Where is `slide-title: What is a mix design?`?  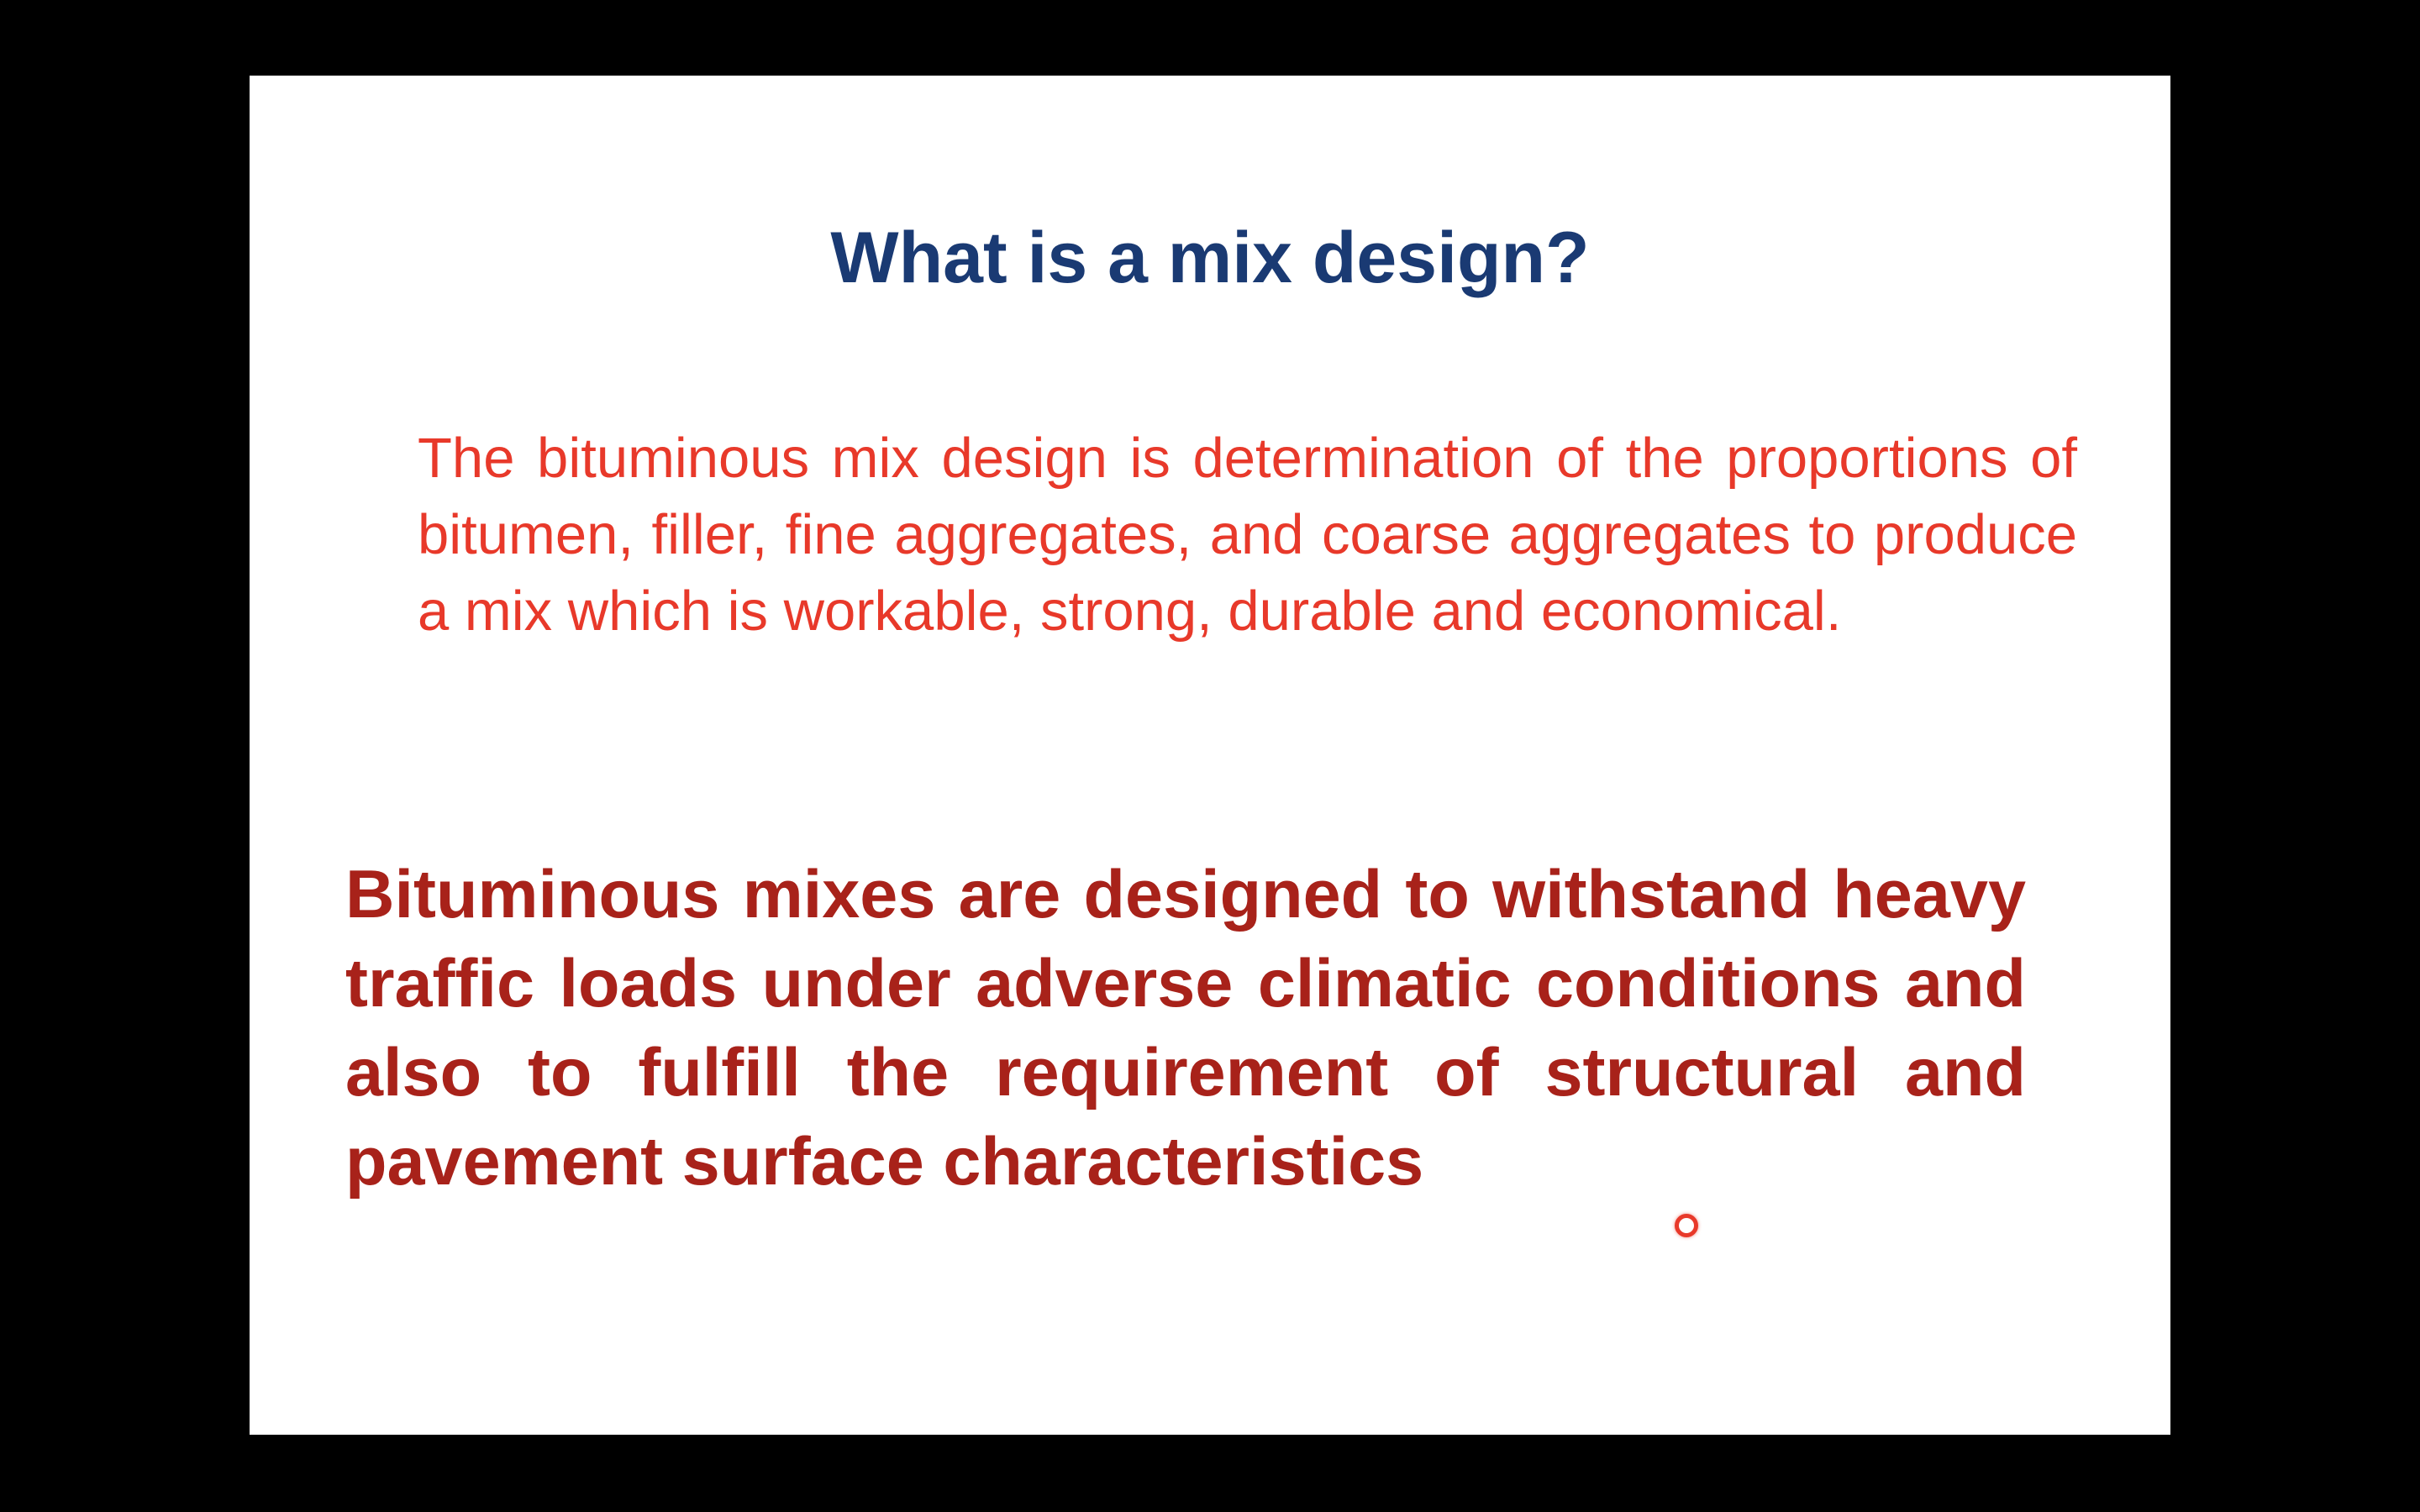
slide-title: What is a mix design? is located at coordinates (1210, 258).